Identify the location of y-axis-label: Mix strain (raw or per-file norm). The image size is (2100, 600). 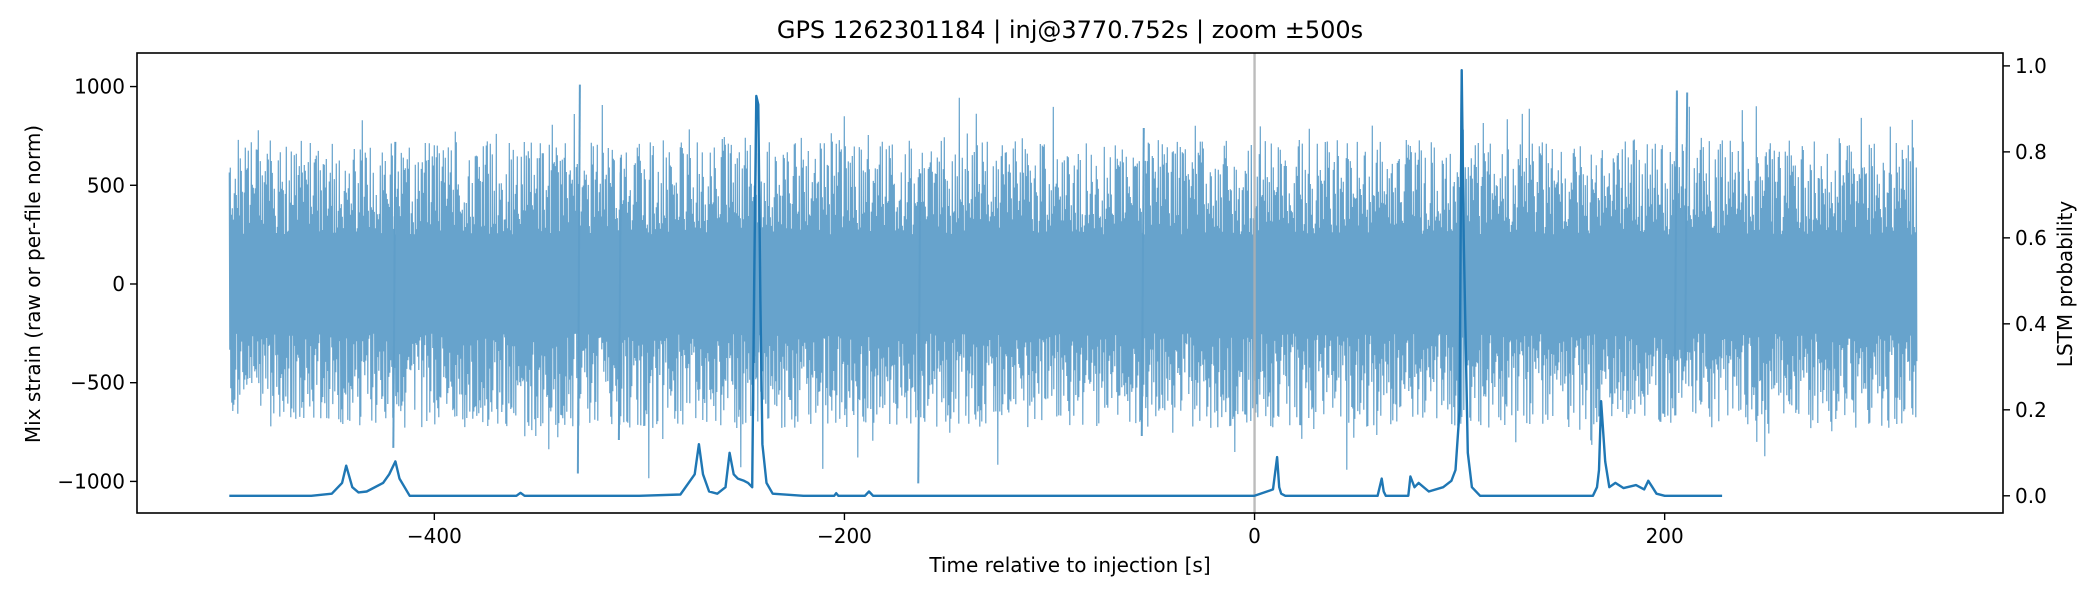
(33, 284).